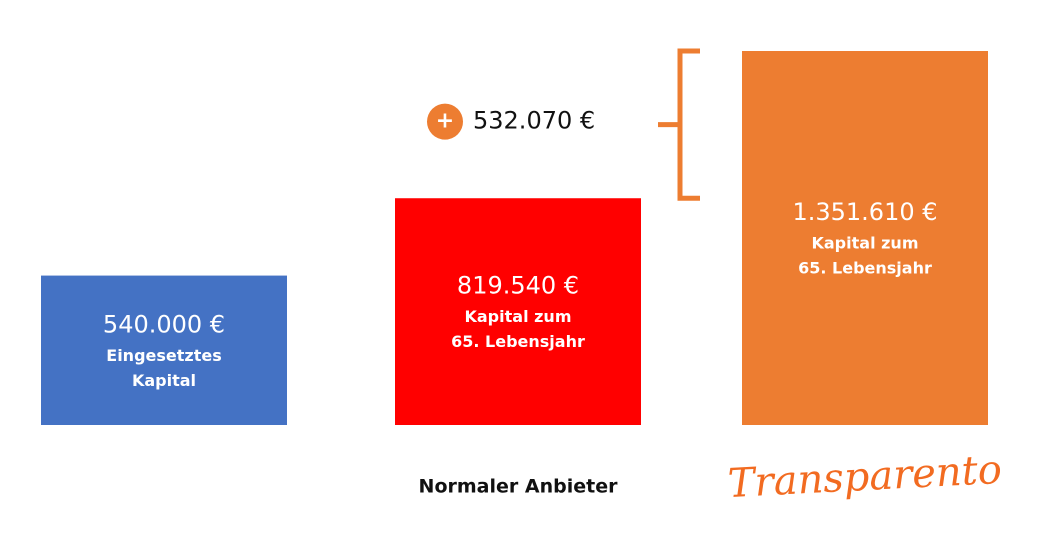 Image resolution: width=1038 pixels, height=553 pixels. Describe the element at coordinates (679, 124) in the screenshot. I see `difference-bracket` at that location.